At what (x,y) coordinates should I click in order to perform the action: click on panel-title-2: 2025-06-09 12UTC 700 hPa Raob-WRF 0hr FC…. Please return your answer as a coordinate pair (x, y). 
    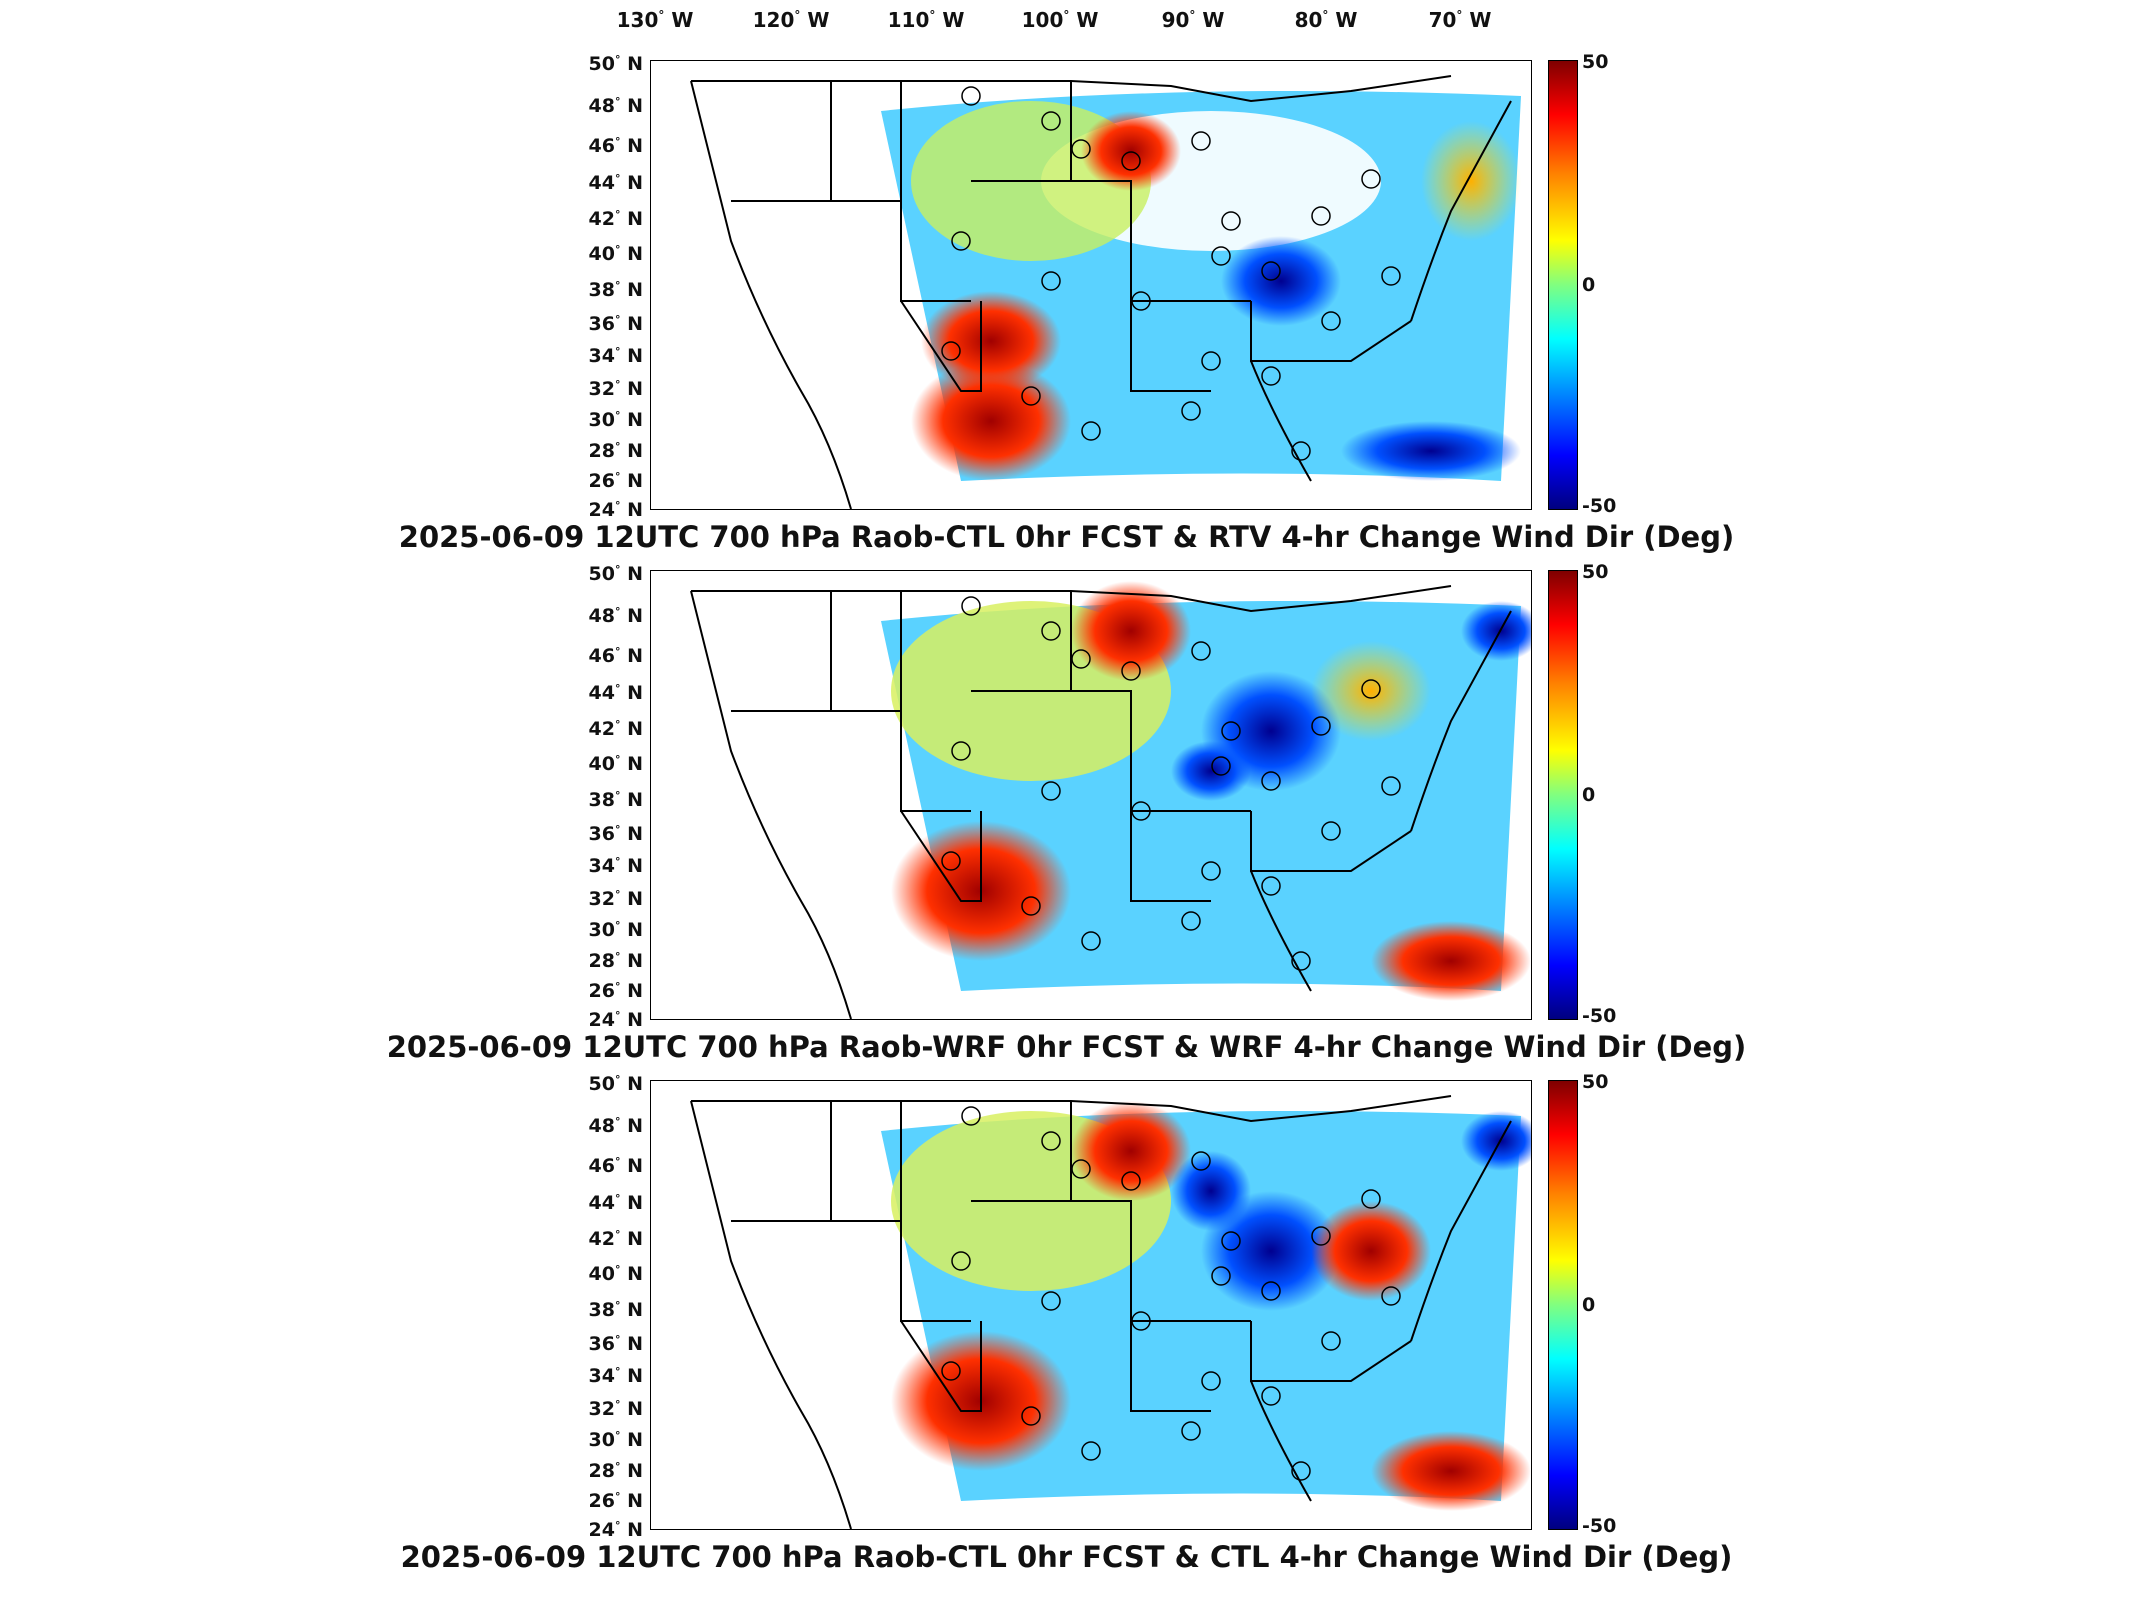
    Looking at the image, I should click on (1066, 1047).